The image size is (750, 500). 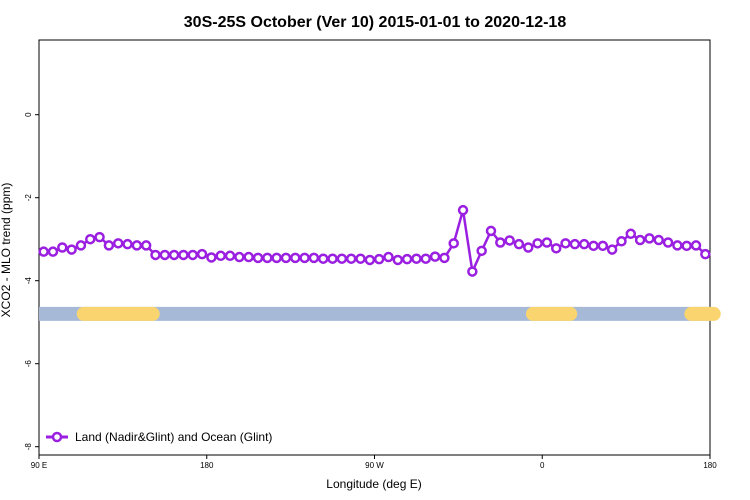 I want to click on x-axis: 90 E 180 90 W 0 180, so click(x=374, y=462).